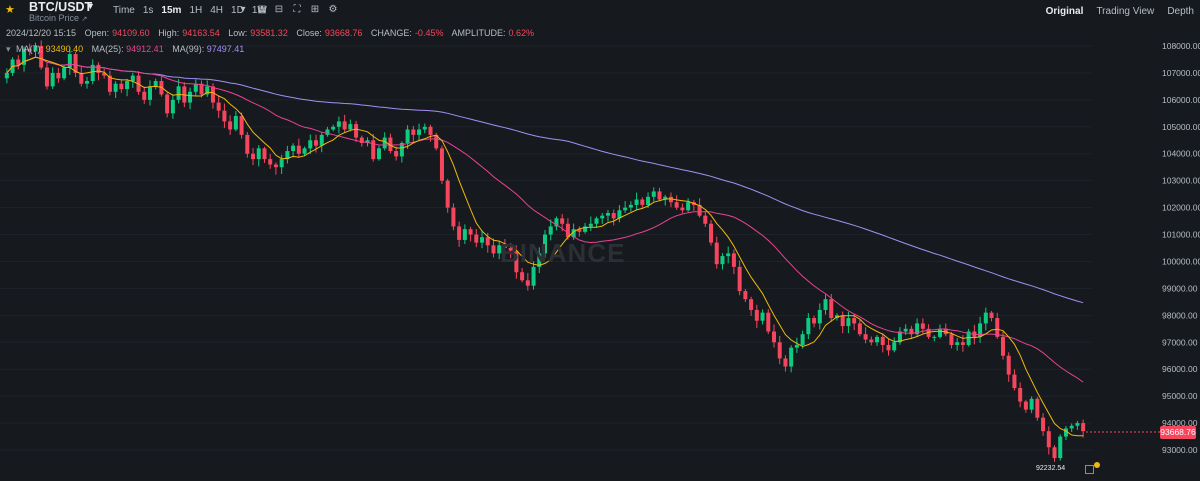 This screenshot has width=1200, height=481. What do you see at coordinates (217, 10) in the screenshot?
I see `interval-4h: 4H` at bounding box center [217, 10].